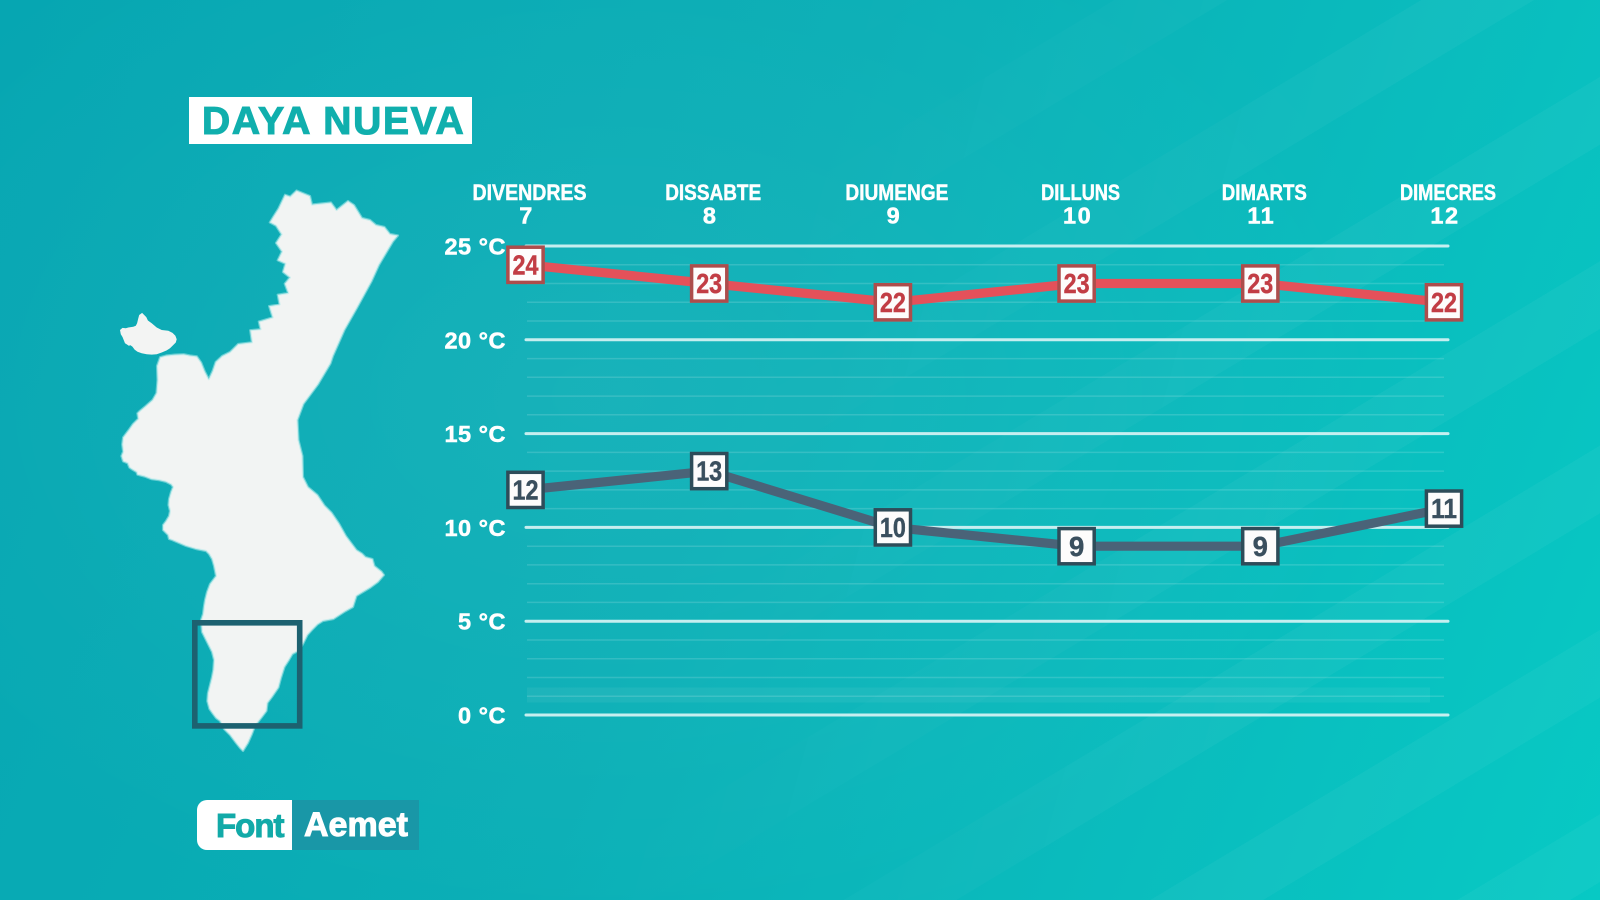 The height and width of the screenshot is (900, 1600). What do you see at coordinates (526, 216) in the screenshot?
I see `svg-text: 7` at bounding box center [526, 216].